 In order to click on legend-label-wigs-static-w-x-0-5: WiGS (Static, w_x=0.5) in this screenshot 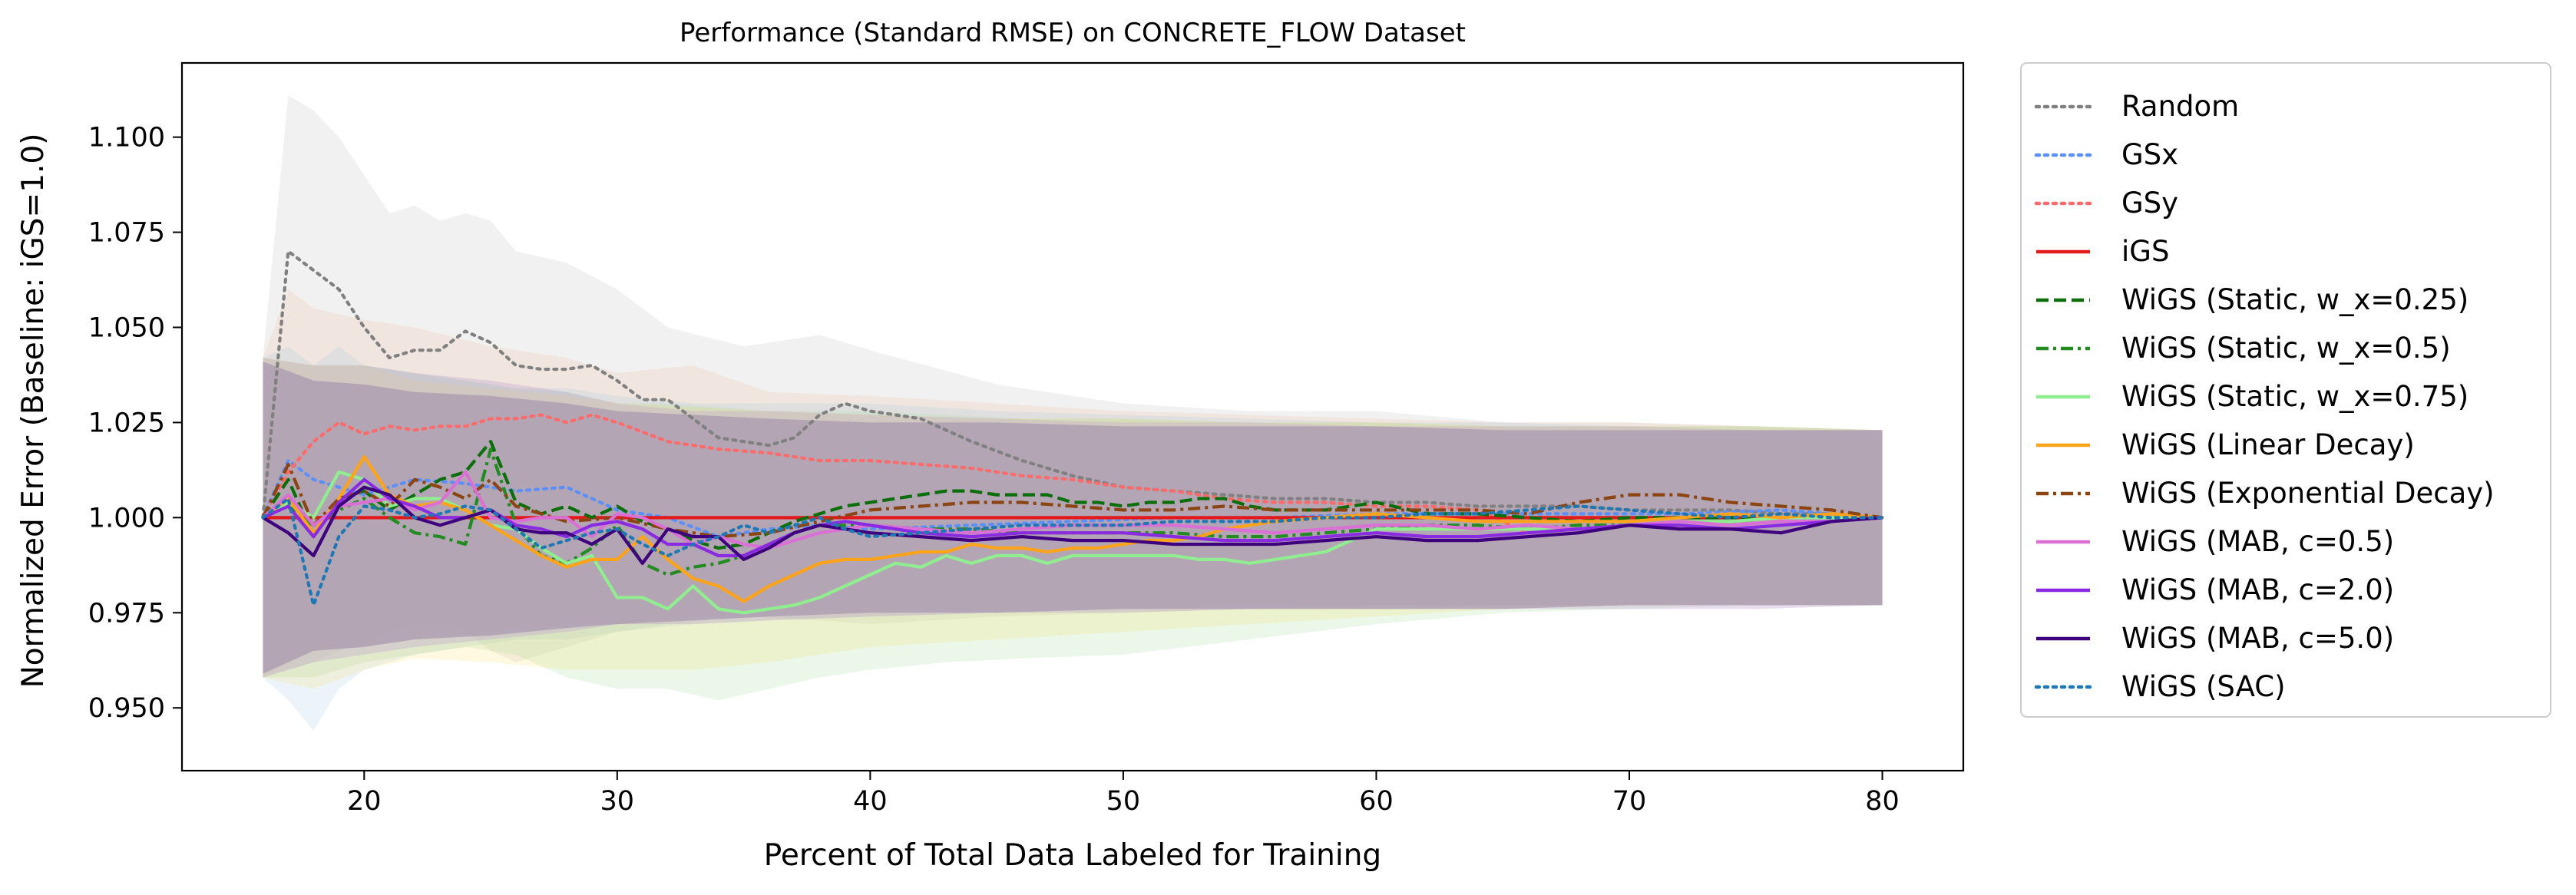, I will do `click(2286, 348)`.